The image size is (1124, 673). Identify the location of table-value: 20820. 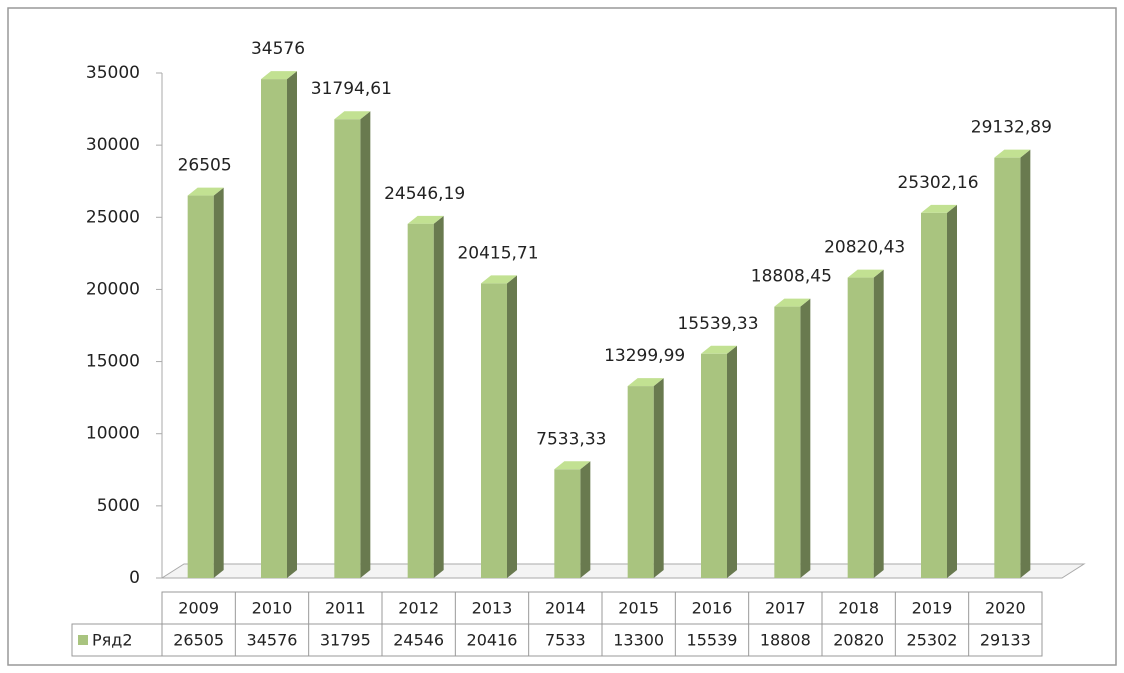
(858, 640).